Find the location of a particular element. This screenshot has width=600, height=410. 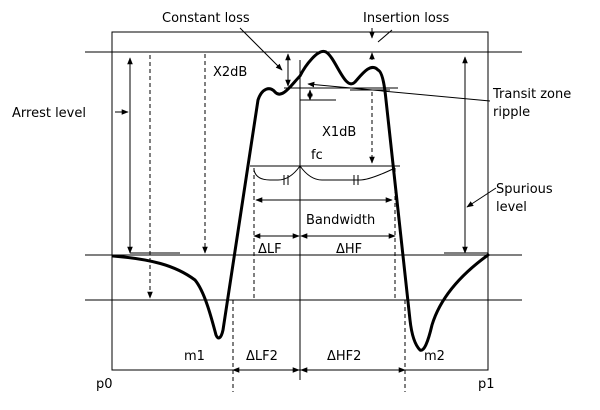

transit-zone-ripple-label-1: Transit zone is located at coordinates (531, 94).